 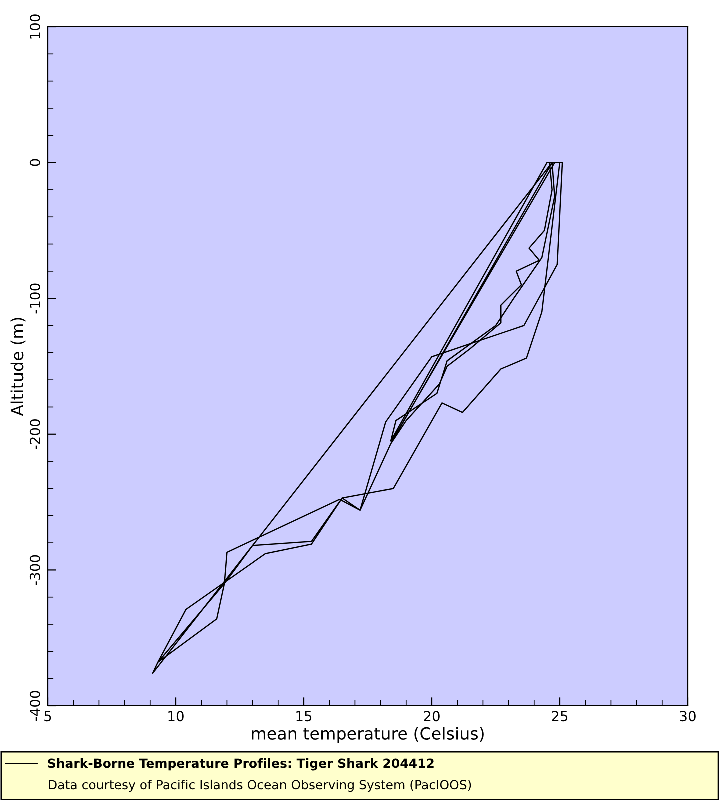 I want to click on x-tick-label: 5, so click(x=48, y=716).